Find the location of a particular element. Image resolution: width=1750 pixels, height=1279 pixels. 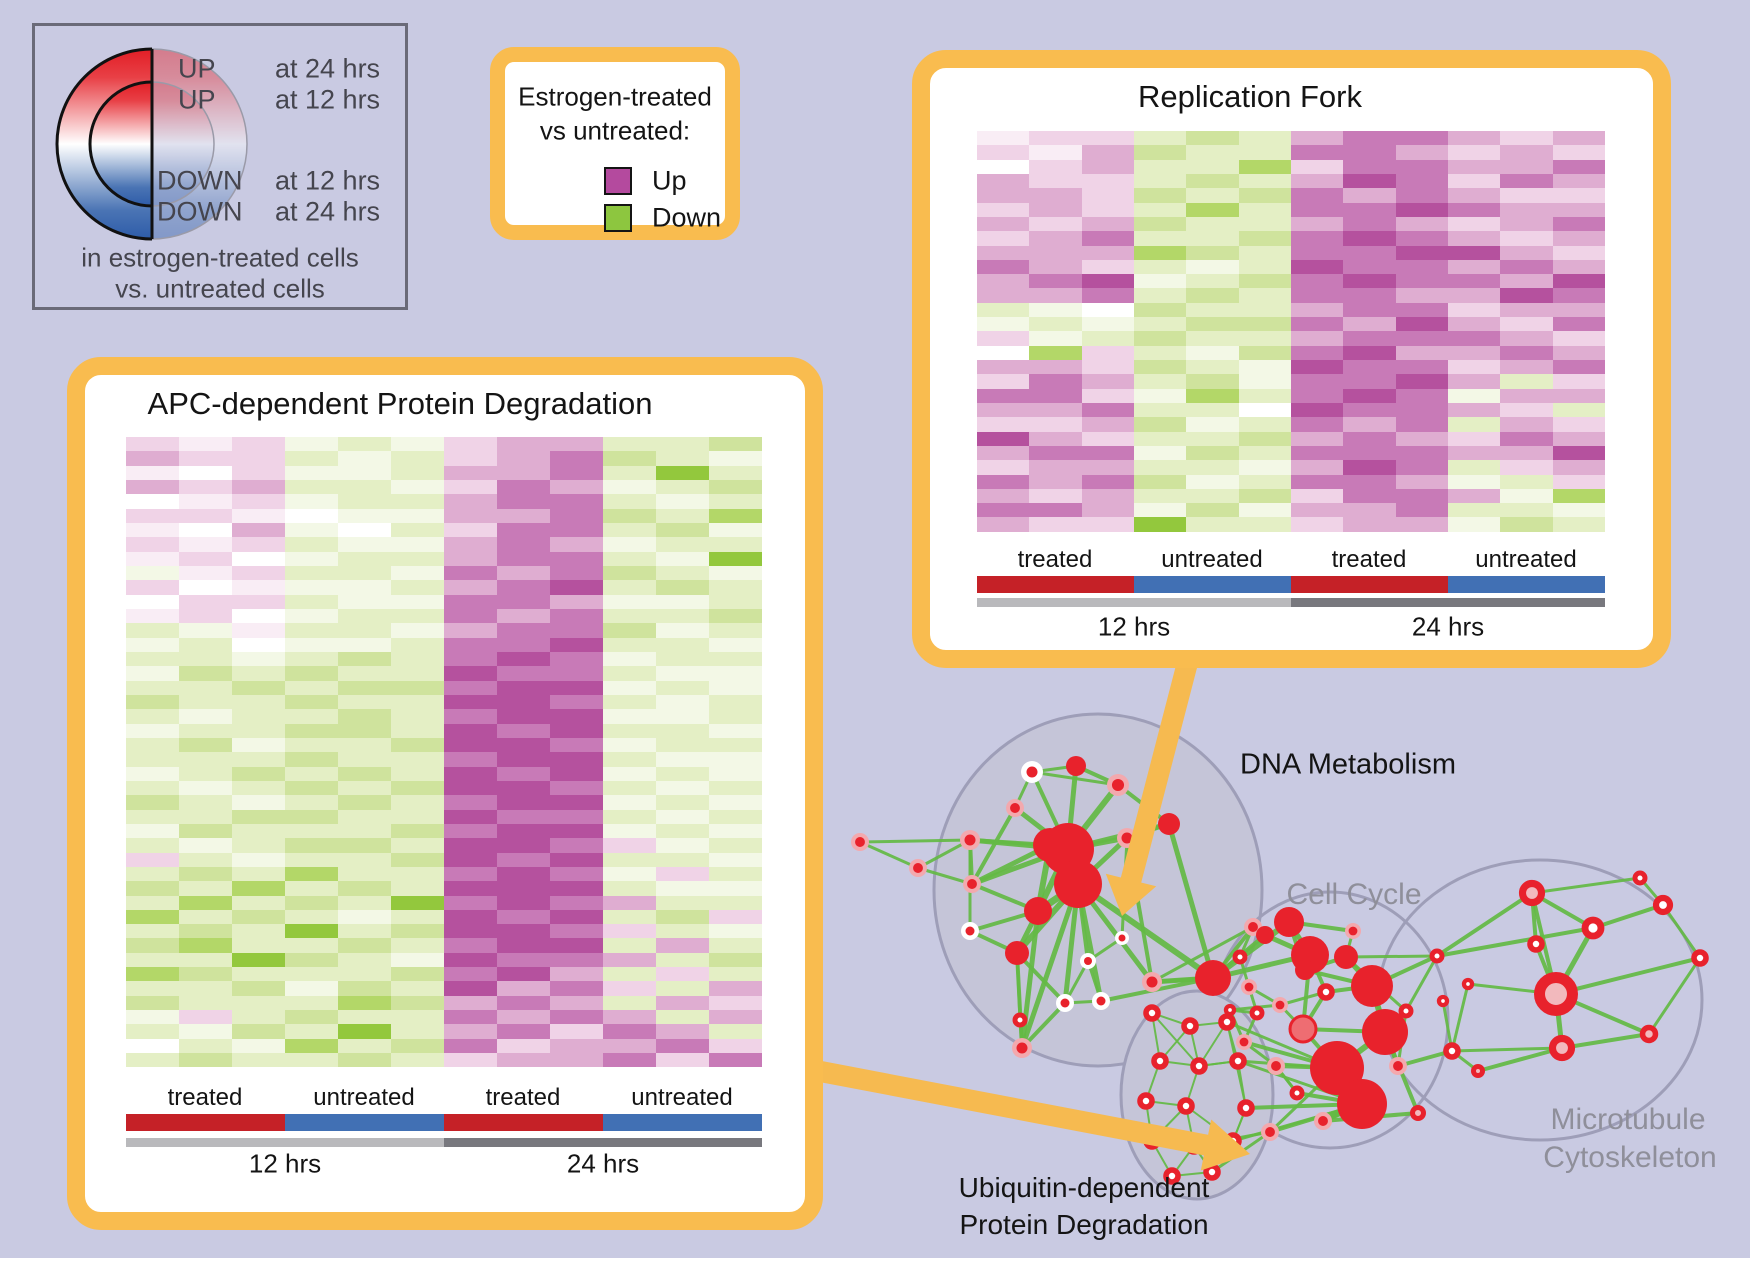

down-color-swatch is located at coordinates (618, 218).